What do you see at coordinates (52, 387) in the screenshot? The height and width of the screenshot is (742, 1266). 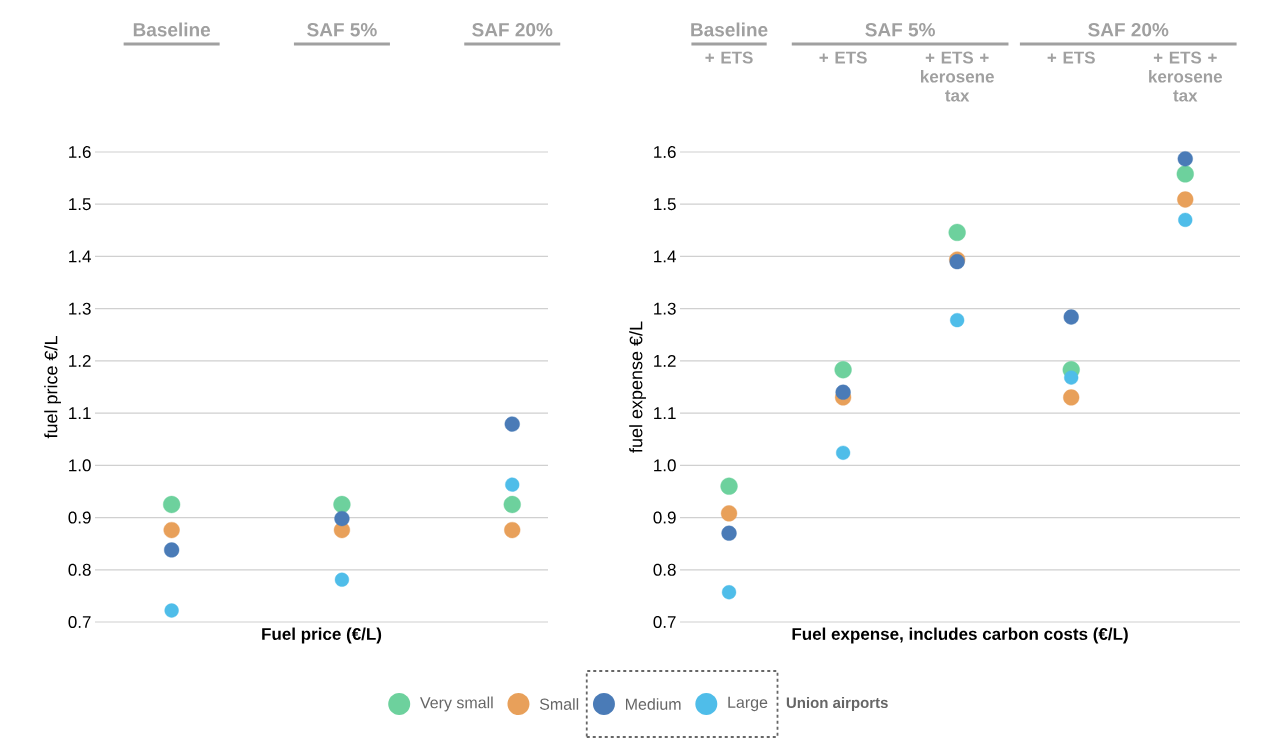 I see `y-axis-title: fuel price €/L` at bounding box center [52, 387].